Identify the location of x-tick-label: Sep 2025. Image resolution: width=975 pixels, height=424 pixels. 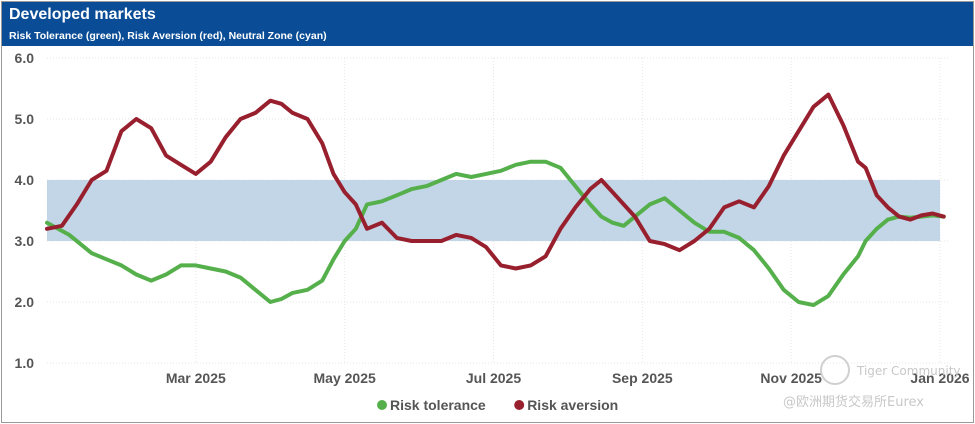
(642, 378).